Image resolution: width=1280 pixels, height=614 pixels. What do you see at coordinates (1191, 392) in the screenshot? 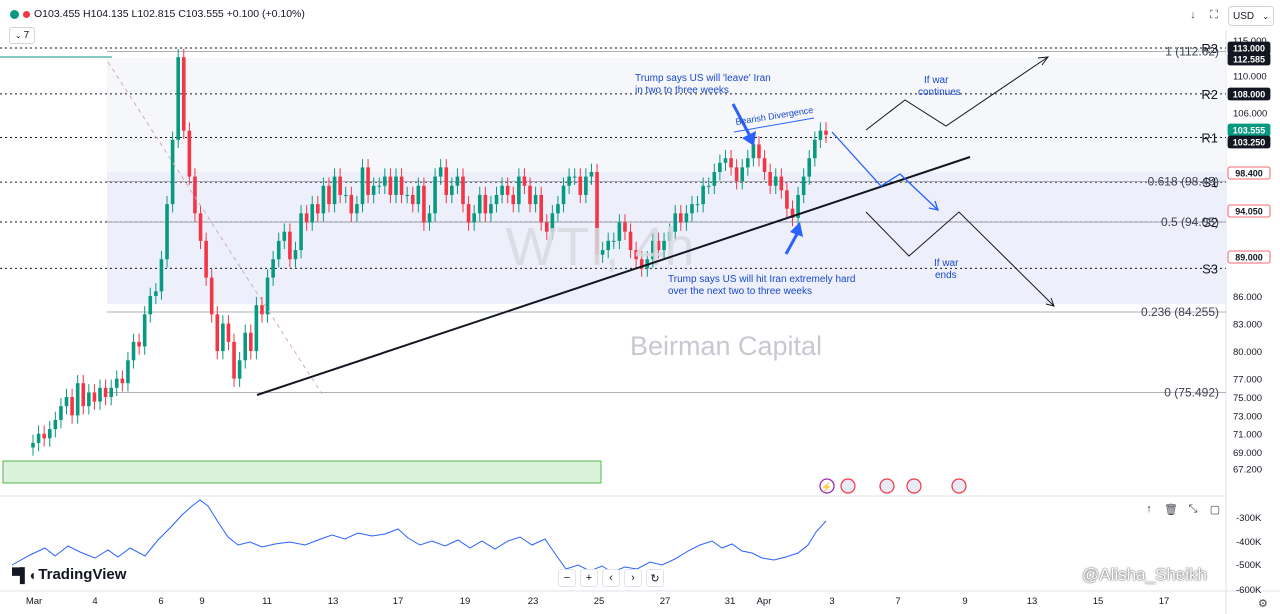
I see `fib-label: 0 (75.492)` at bounding box center [1191, 392].